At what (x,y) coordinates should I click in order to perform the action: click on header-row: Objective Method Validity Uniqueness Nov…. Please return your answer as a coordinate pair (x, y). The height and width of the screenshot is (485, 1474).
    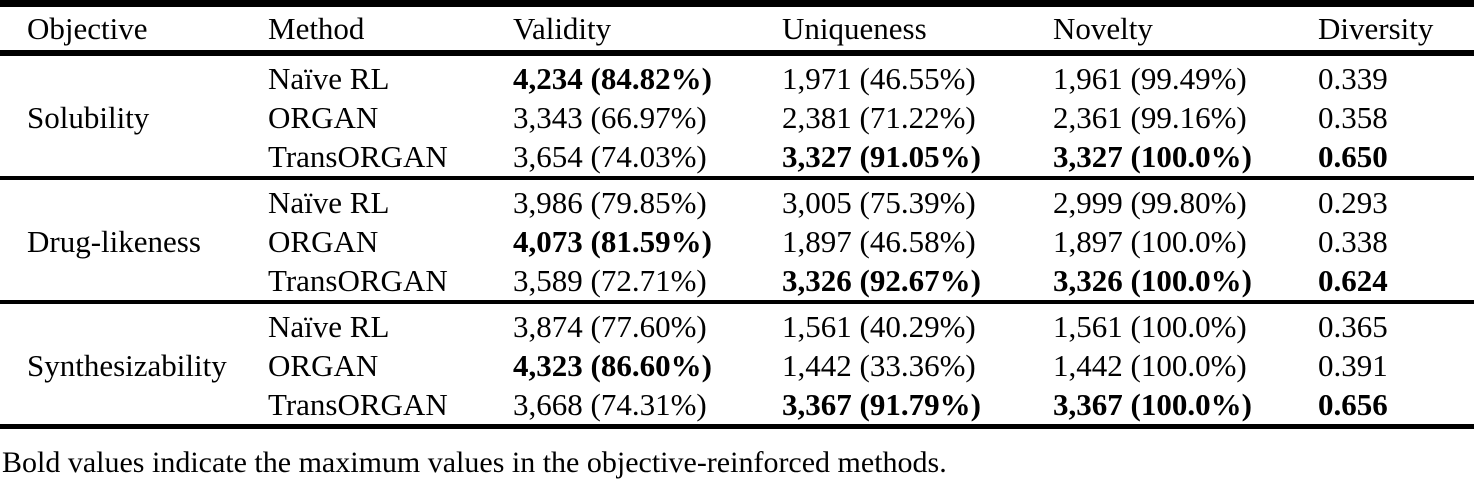
    Looking at the image, I should click on (737, 29).